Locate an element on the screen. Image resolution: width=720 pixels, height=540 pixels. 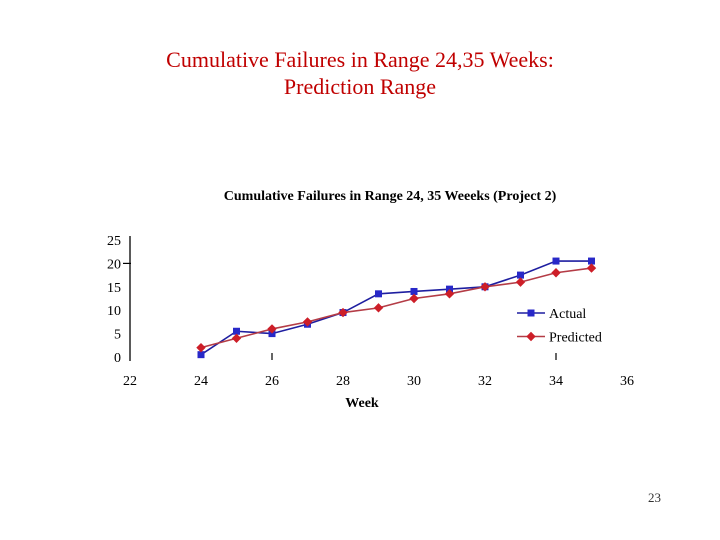
x-axis-title: Week is located at coordinates (362, 403).